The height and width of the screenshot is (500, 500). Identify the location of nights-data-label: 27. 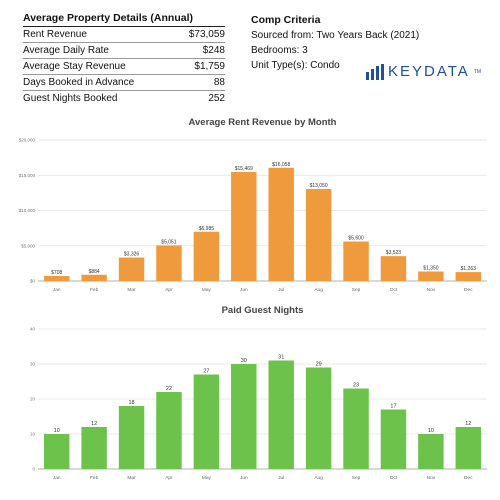
(206, 372).